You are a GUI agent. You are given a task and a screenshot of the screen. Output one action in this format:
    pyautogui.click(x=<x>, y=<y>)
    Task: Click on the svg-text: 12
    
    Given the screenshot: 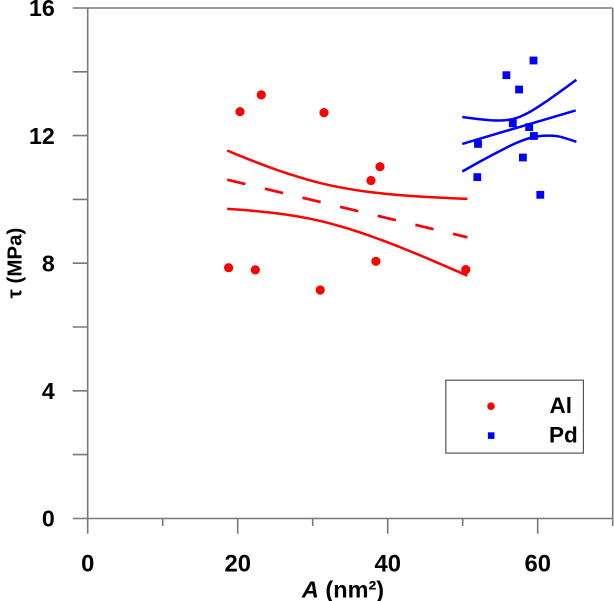 What is the action you would take?
    pyautogui.click(x=42, y=136)
    